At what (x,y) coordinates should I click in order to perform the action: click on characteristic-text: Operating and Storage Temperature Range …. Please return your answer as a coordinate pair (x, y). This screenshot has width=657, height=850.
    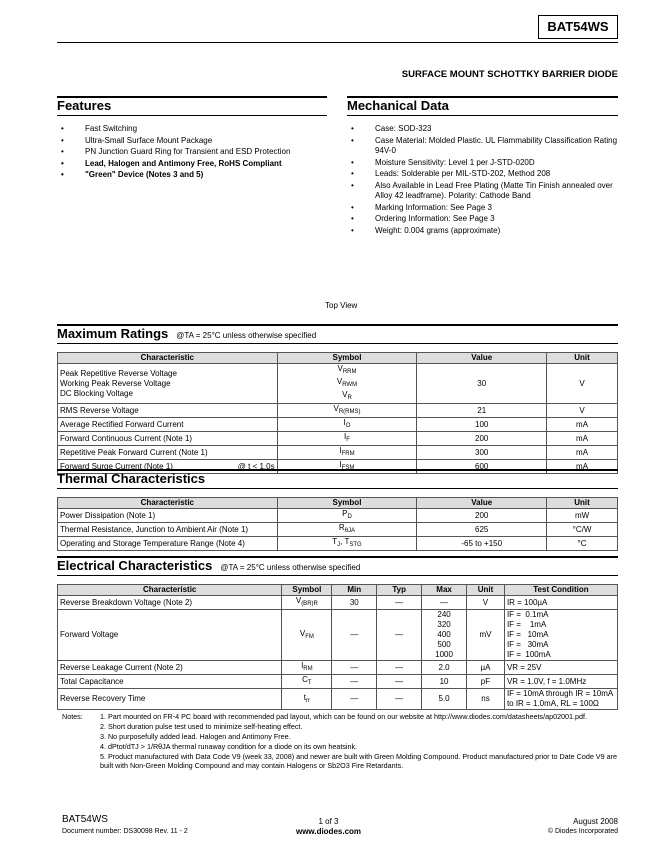
    Looking at the image, I should click on (152, 543).